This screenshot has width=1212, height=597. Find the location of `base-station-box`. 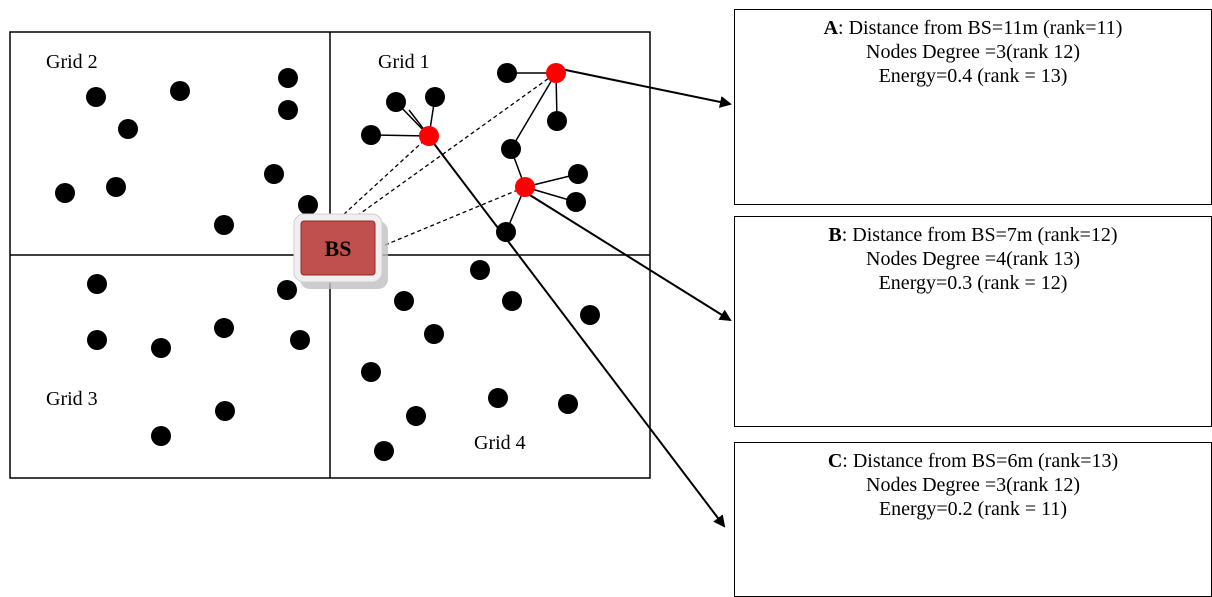

base-station-box is located at coordinates (338, 248).